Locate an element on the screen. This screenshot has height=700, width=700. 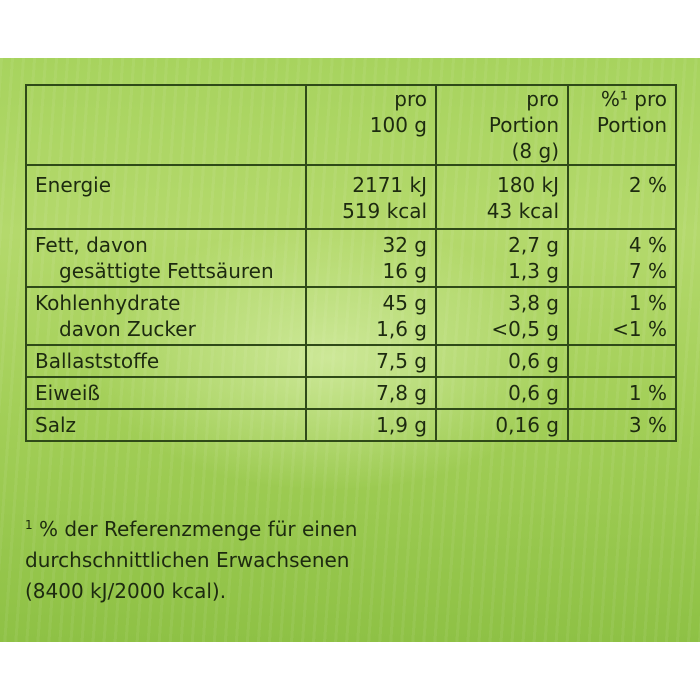
cell-per-portion: 180 kJ 43 kcal is located at coordinates (502, 197).